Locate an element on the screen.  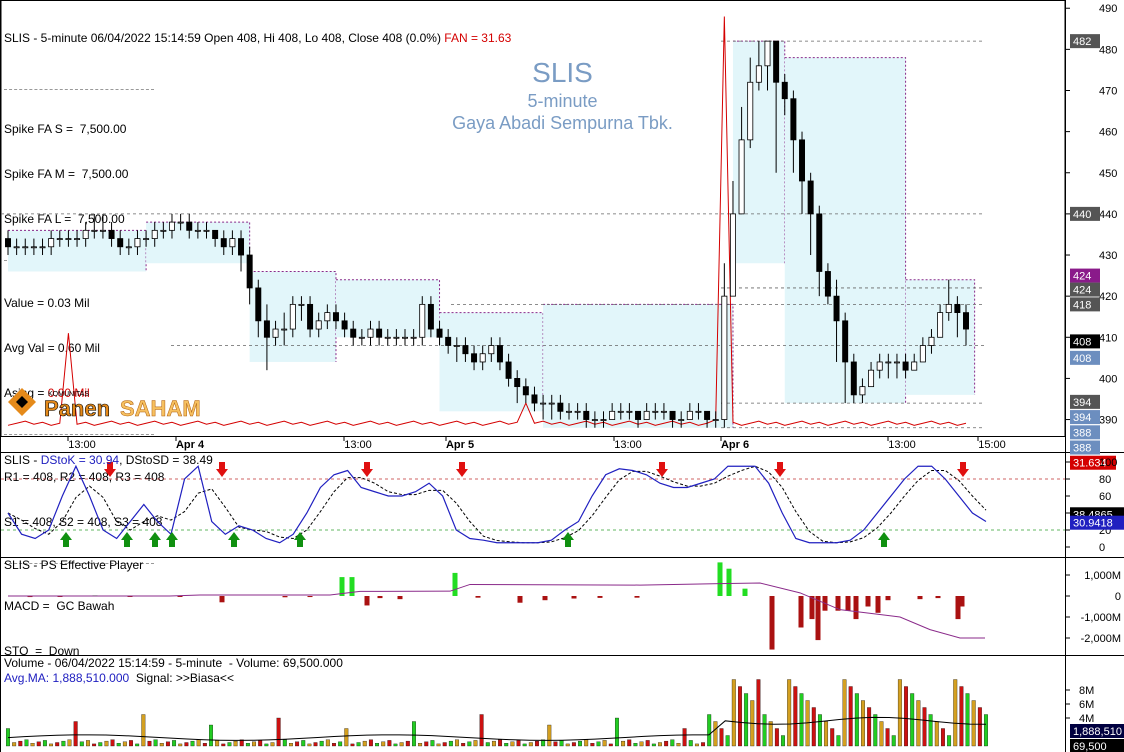
price-tick-label: 400 is located at coordinates (1108, 379).